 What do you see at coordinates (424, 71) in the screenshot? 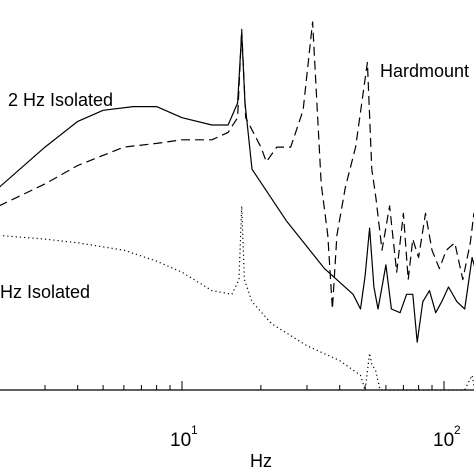
I see `annotation-hardmount: Hardmount` at bounding box center [424, 71].